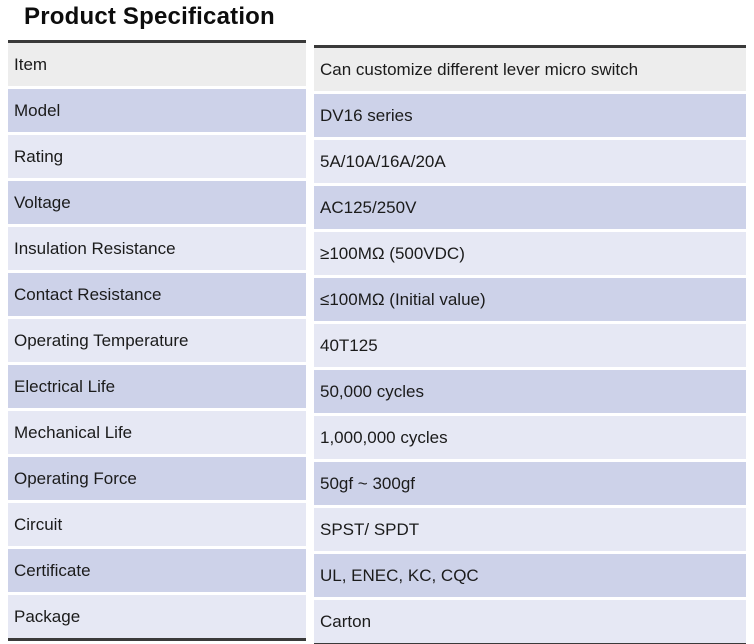  Describe the element at coordinates (157, 478) in the screenshot. I see `spec-label-cell: Operating Force` at that location.